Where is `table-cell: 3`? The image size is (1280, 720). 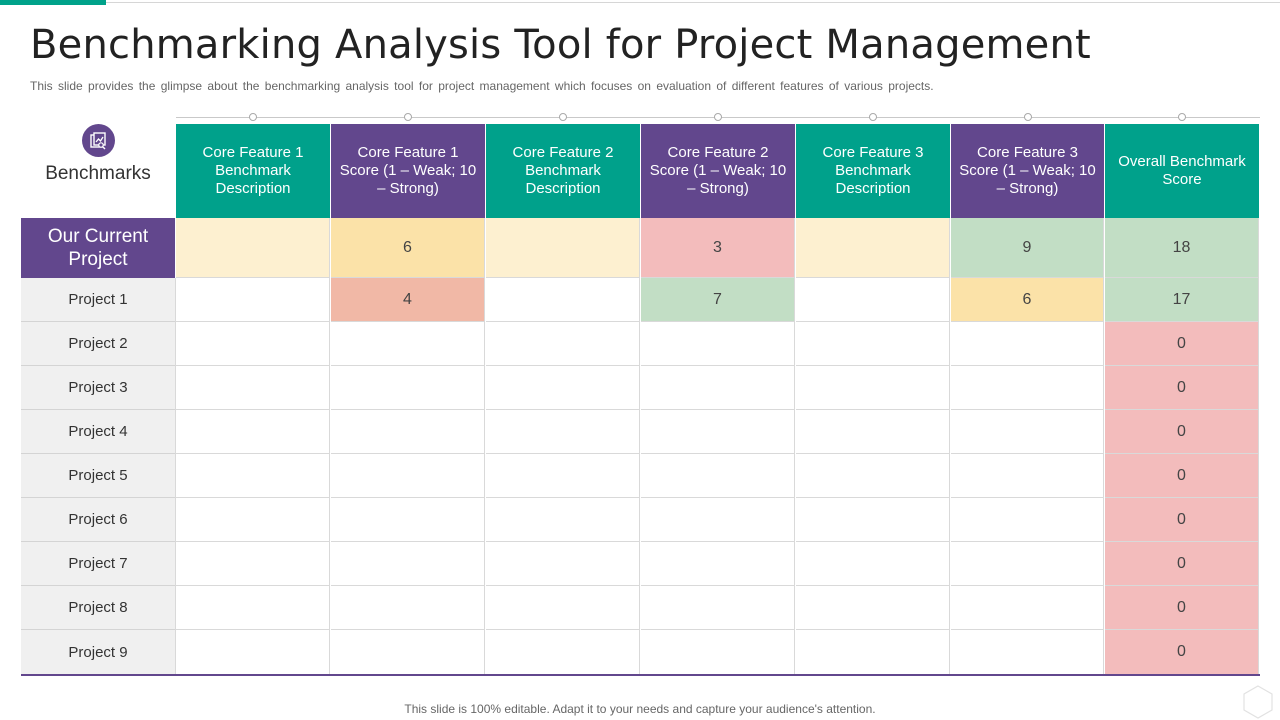 table-cell: 3 is located at coordinates (718, 248).